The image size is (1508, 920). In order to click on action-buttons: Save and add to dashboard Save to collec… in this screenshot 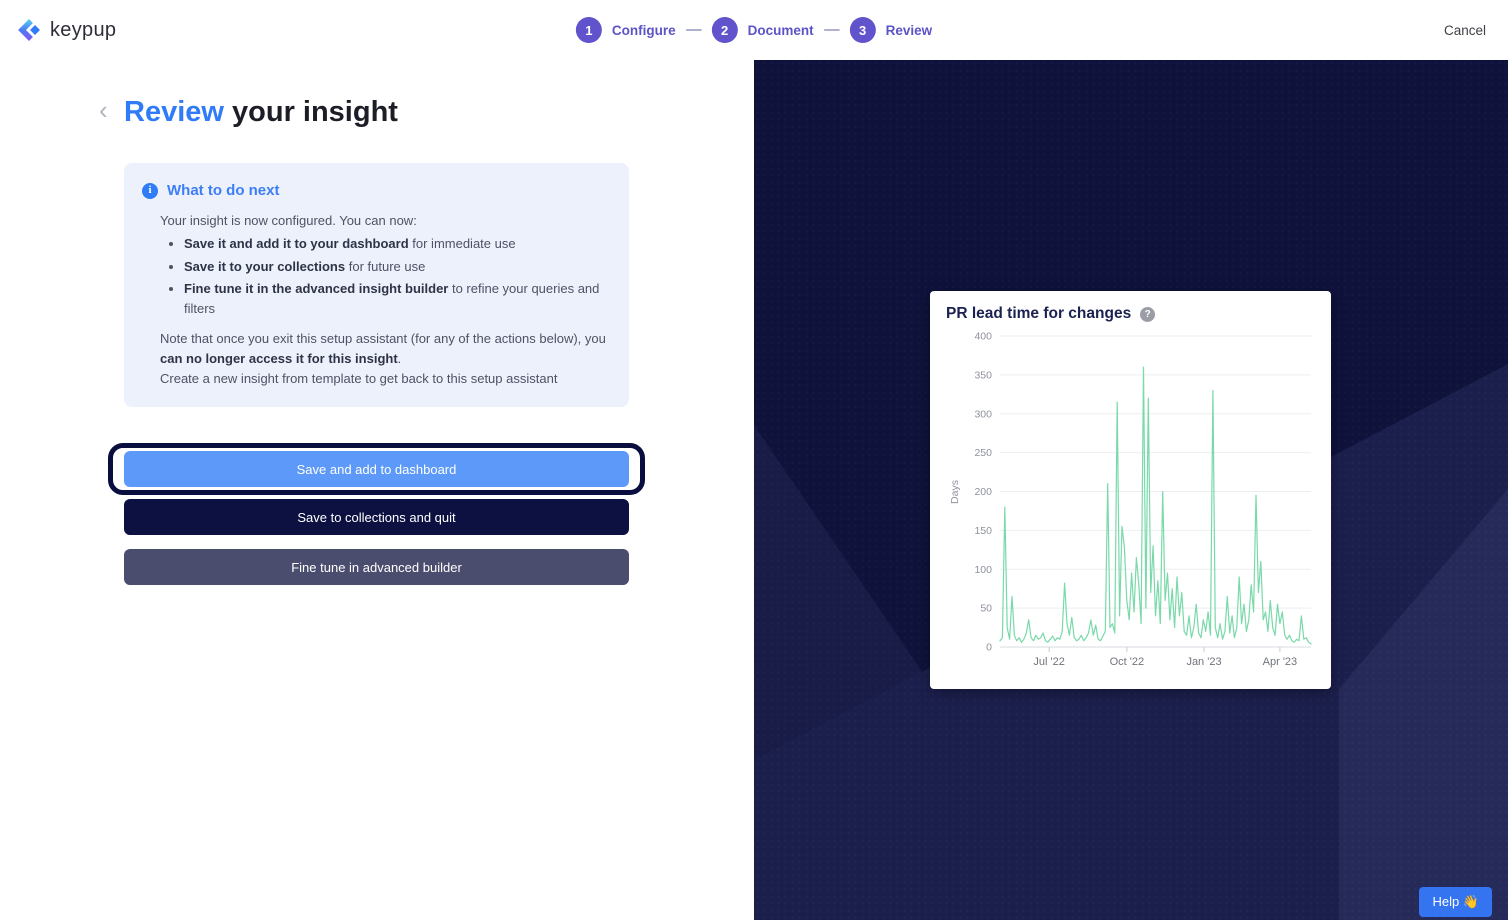, I will do `click(376, 514)`.